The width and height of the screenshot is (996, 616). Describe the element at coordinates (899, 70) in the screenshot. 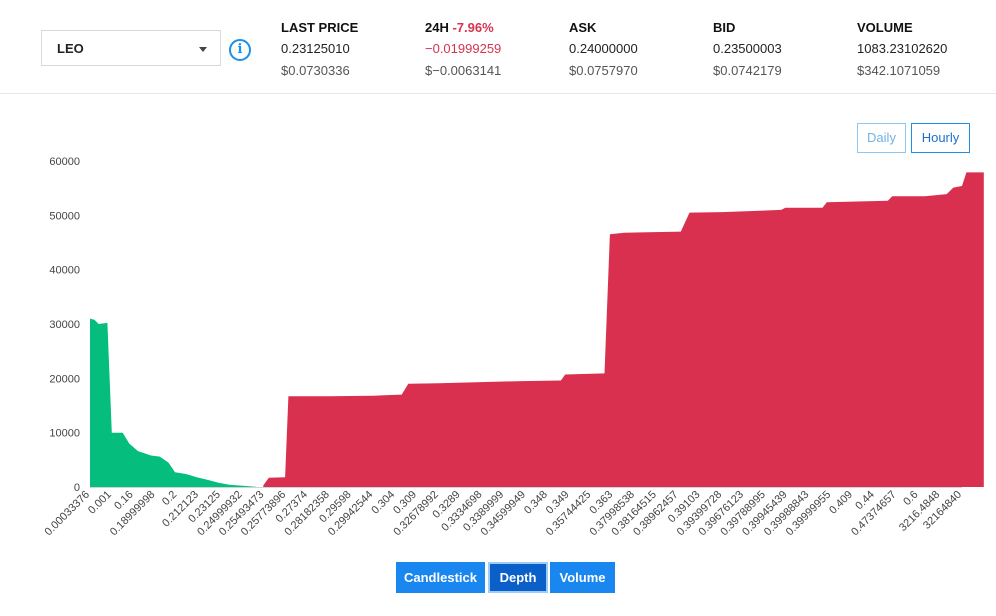

I see `stat-usd: $342.1071059` at that location.